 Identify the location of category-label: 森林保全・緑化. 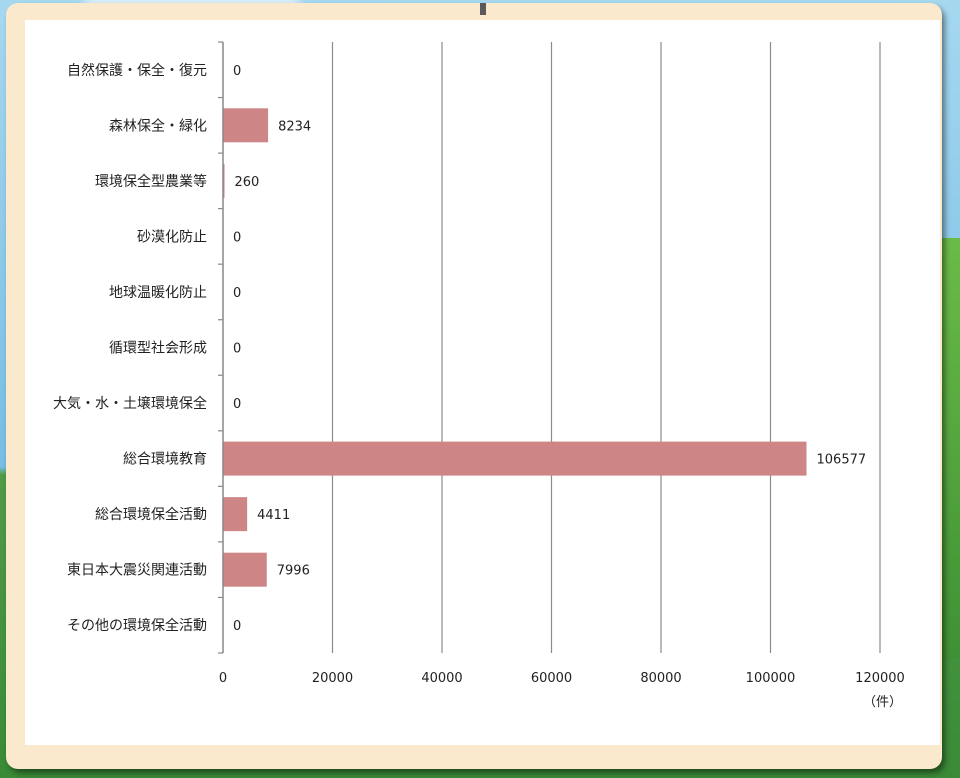
(158, 125).